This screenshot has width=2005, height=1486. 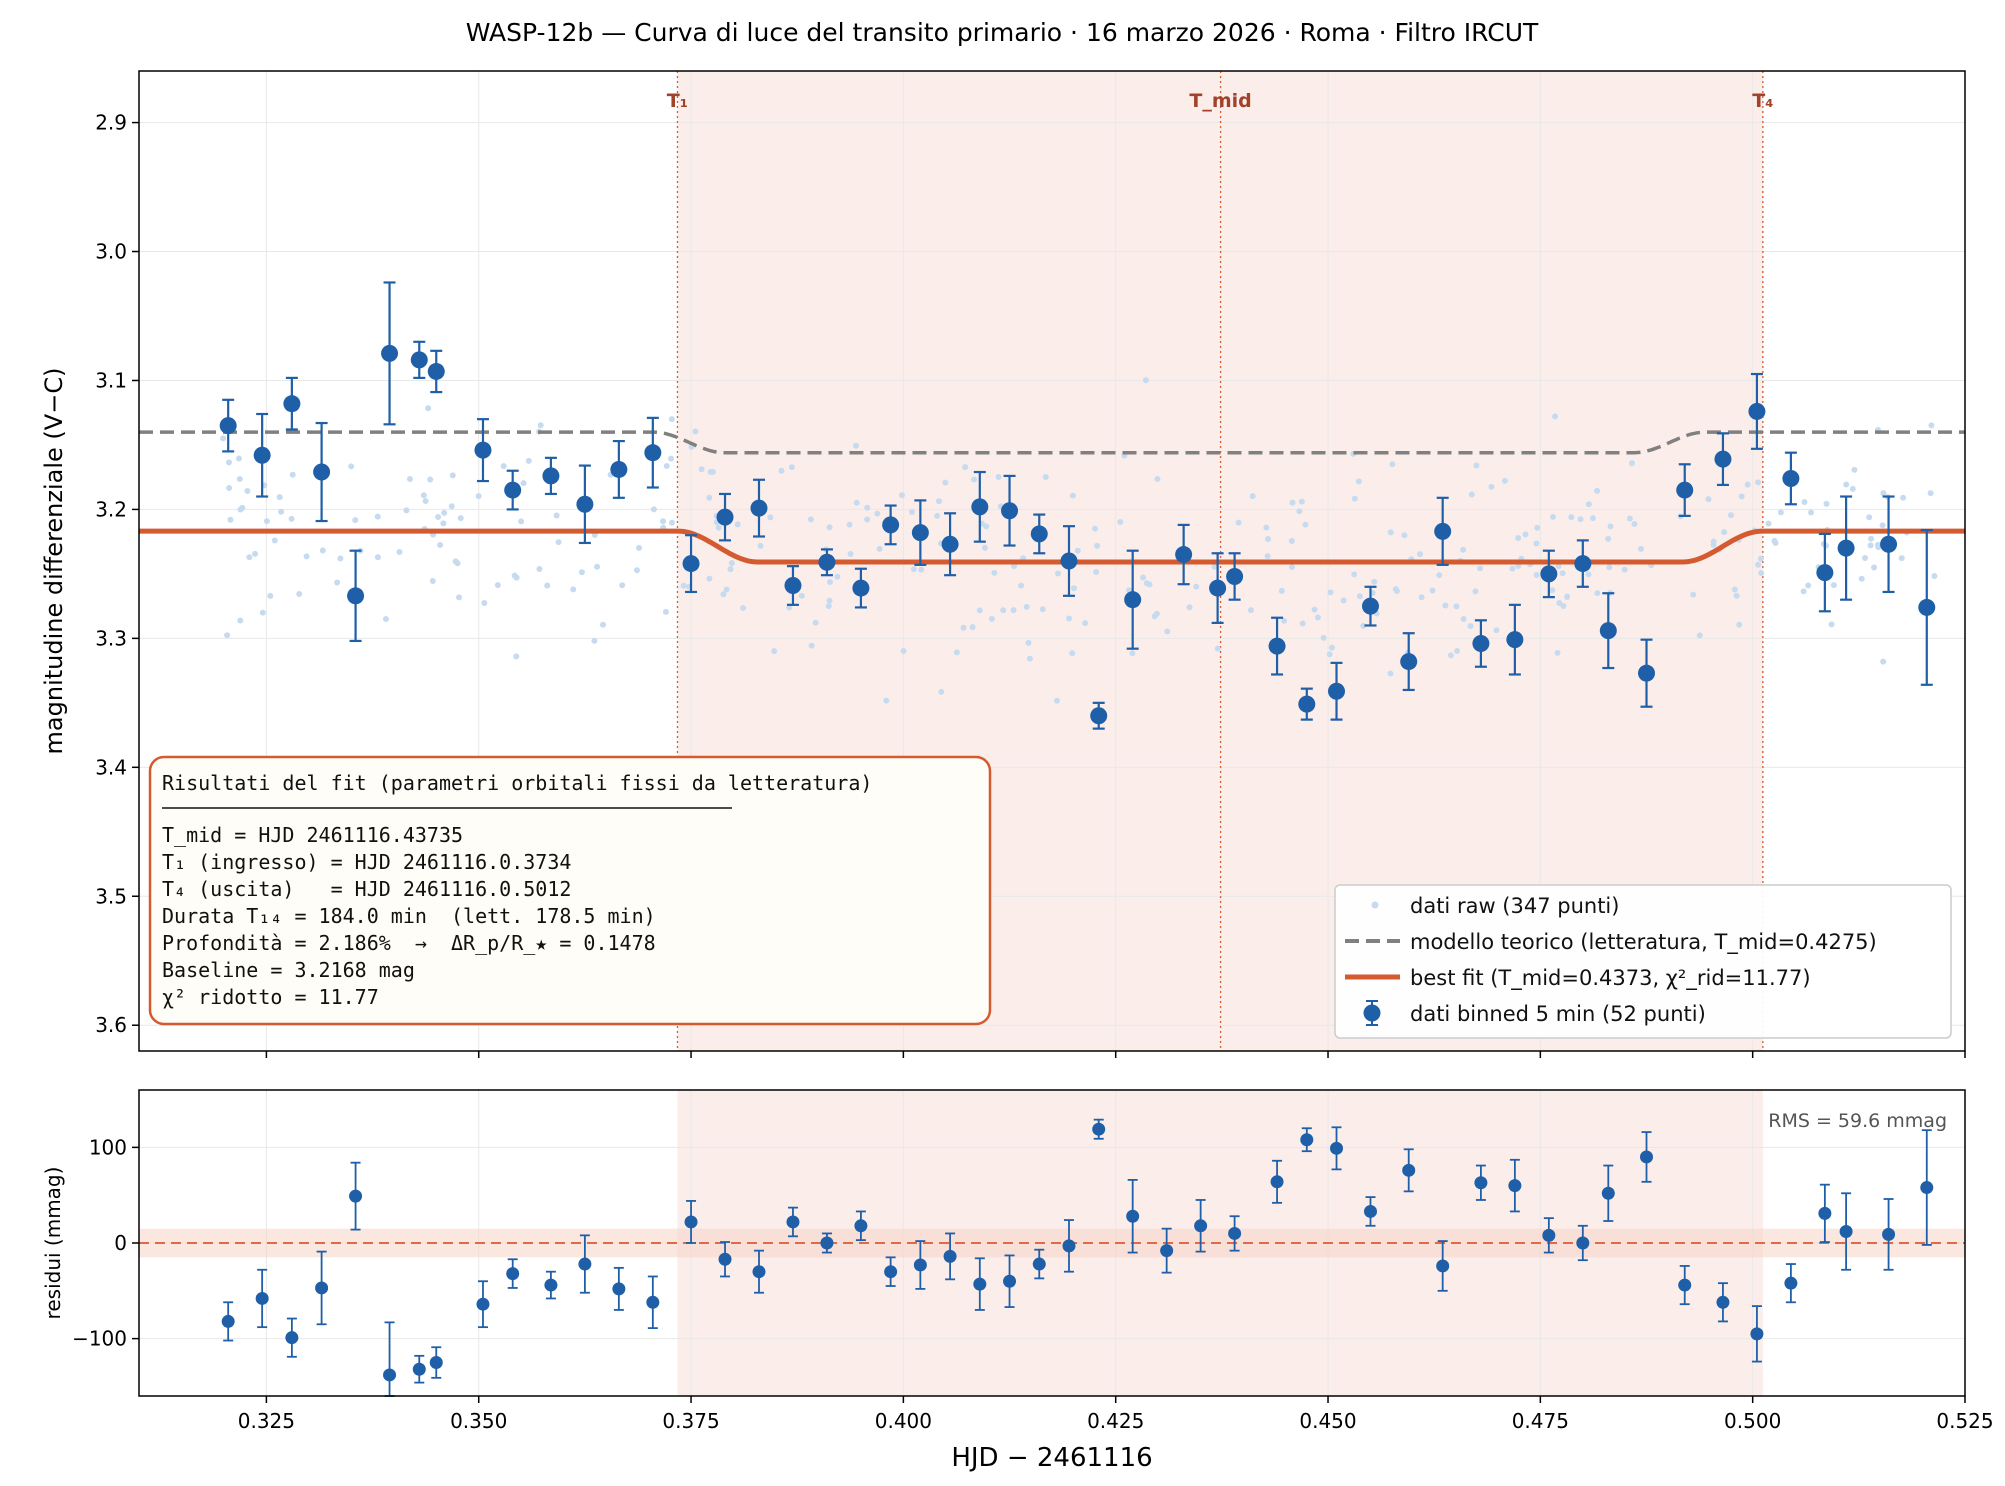 I want to click on fit-line-duration: Durata T₁₄ = 184.0 min (lett. 178.5 min), so click(x=409, y=916).